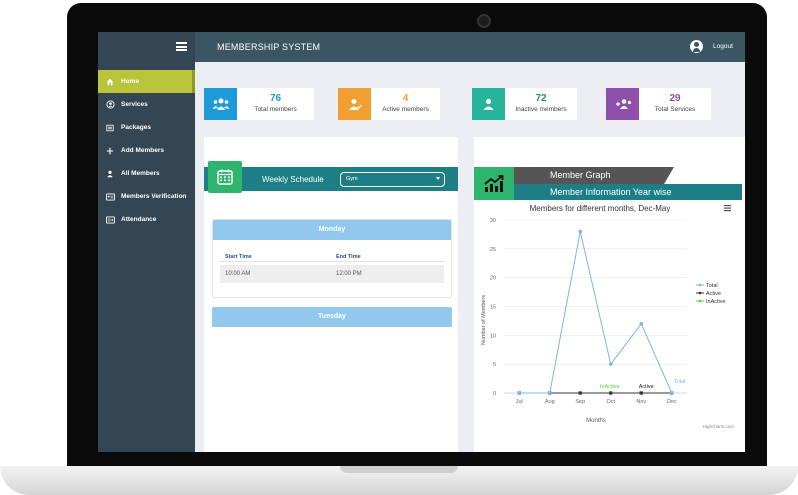  I want to click on logout-link: Logout, so click(723, 46).